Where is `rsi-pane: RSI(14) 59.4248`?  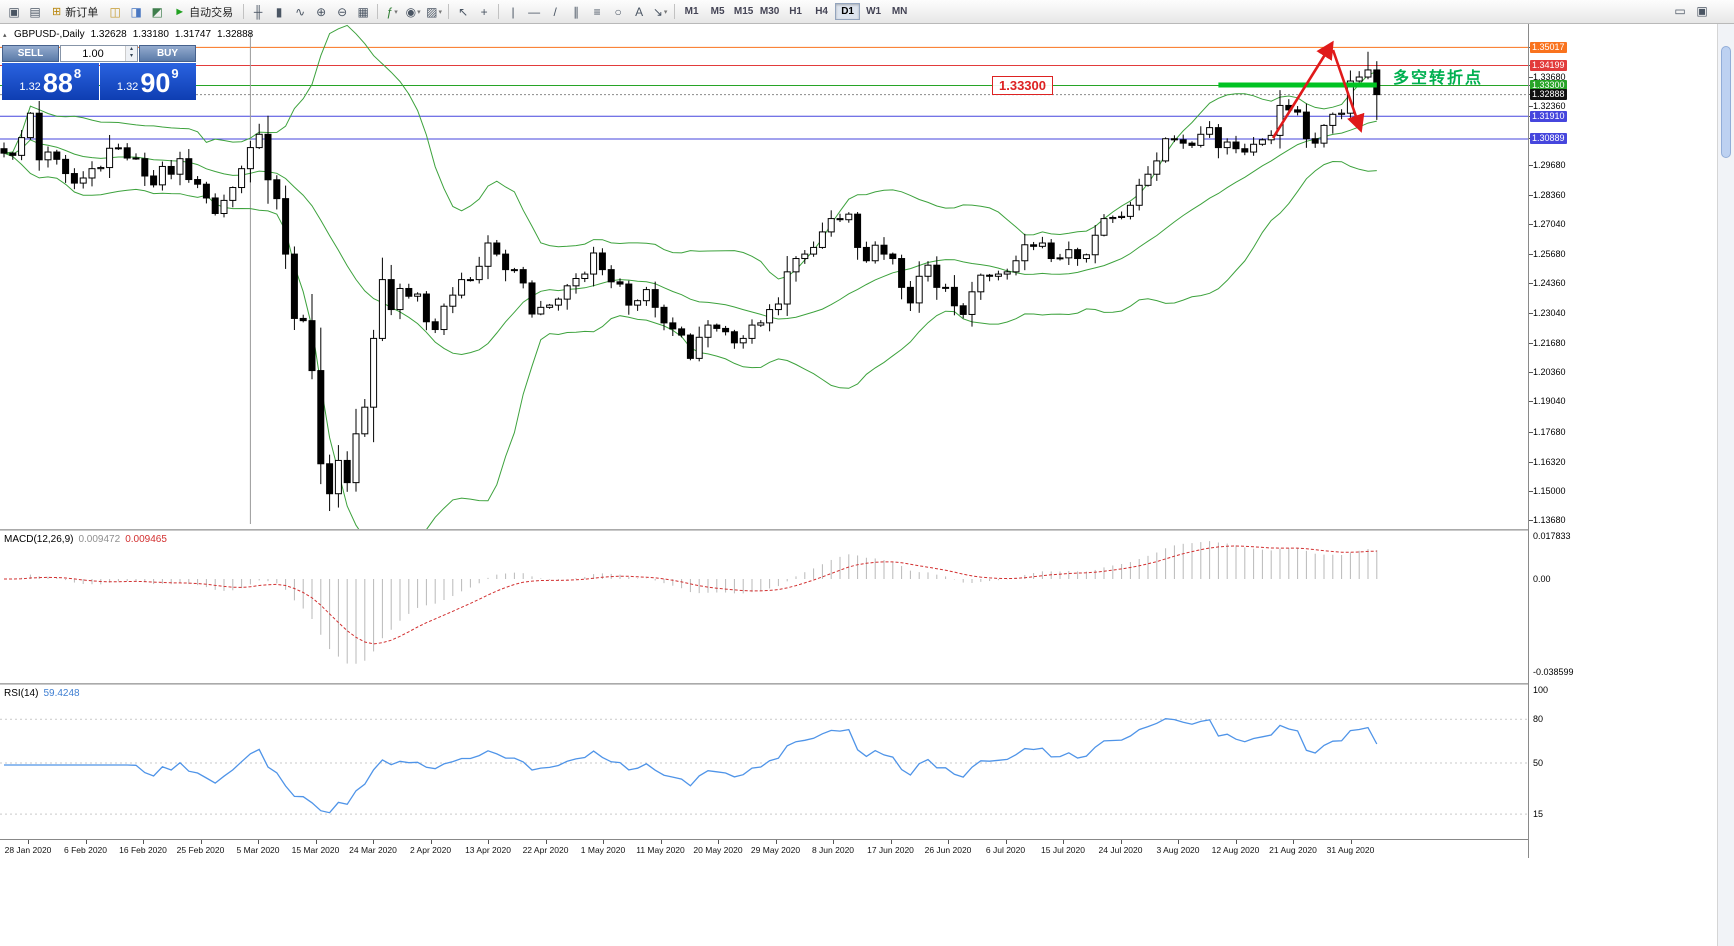 rsi-pane: RSI(14) 59.4248 is located at coordinates (764, 762).